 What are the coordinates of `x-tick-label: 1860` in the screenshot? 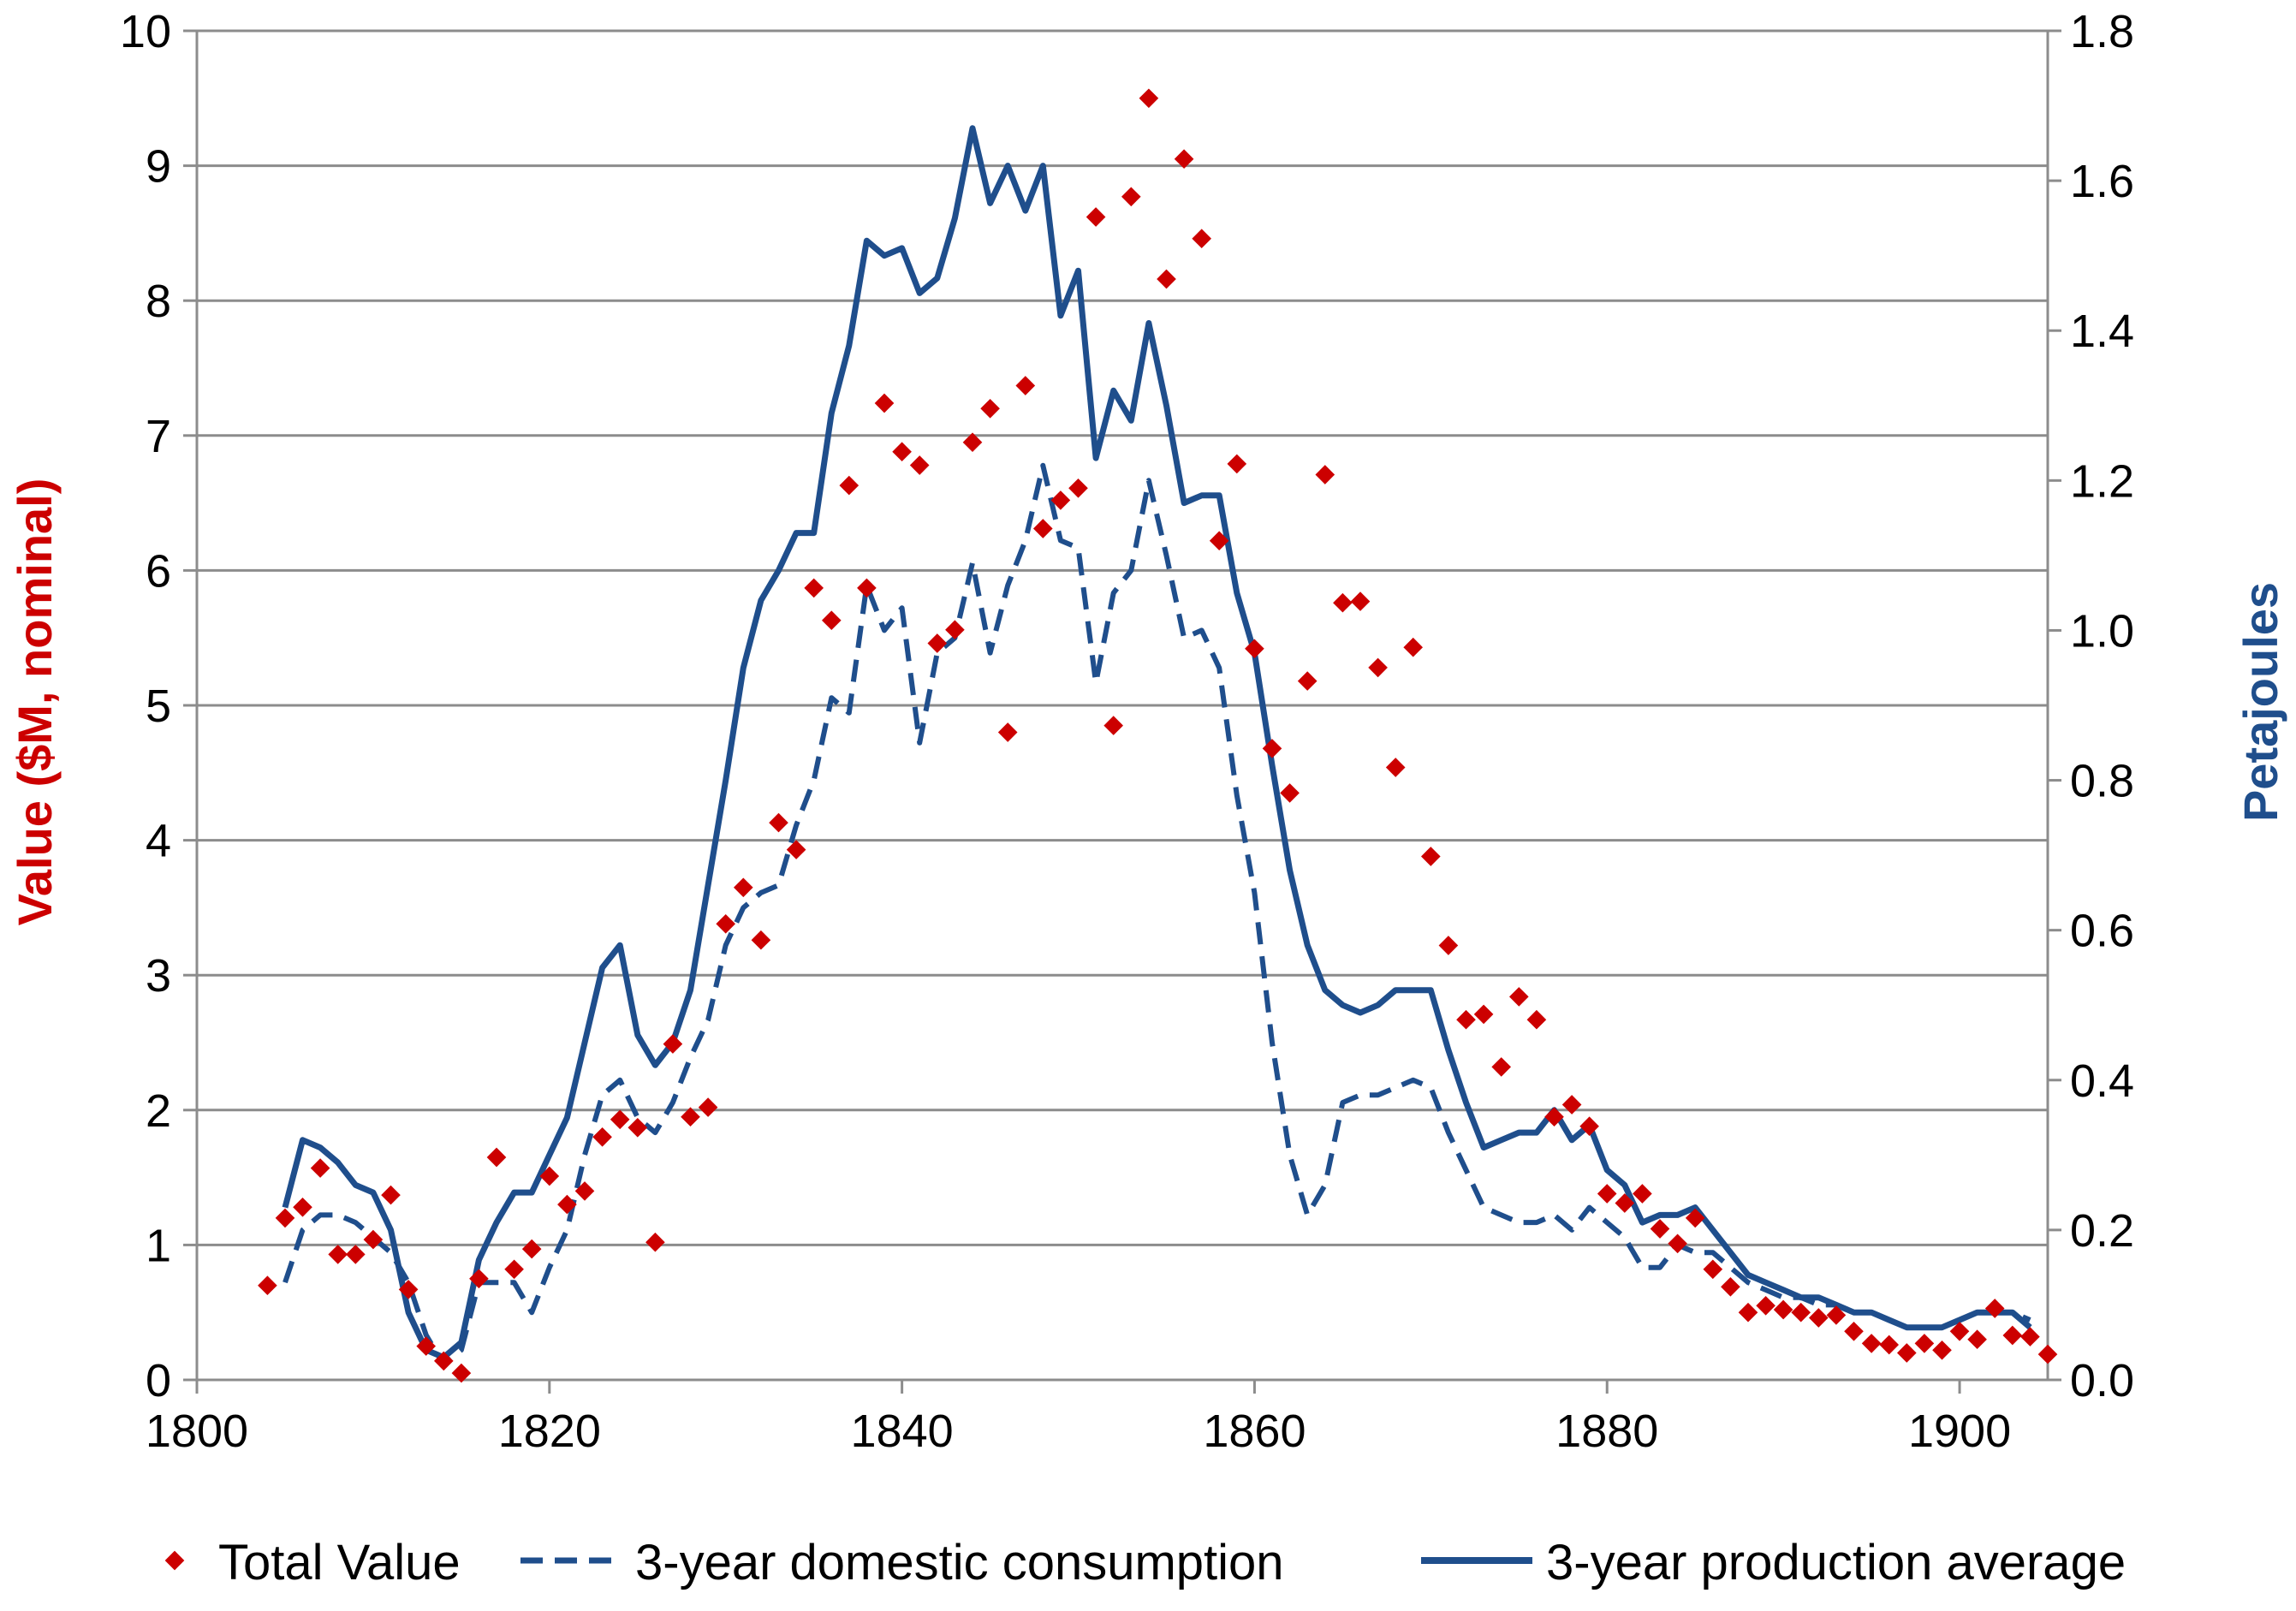 It's located at (1254, 1431).